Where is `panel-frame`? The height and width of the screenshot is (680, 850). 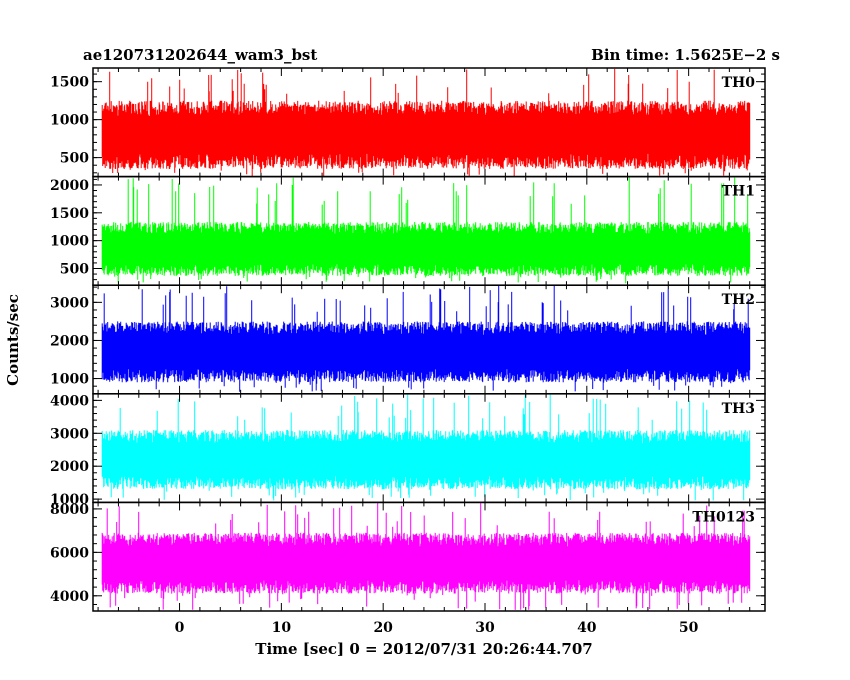
panel-frame is located at coordinates (429, 556).